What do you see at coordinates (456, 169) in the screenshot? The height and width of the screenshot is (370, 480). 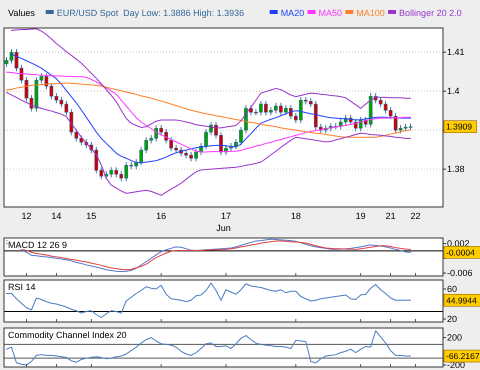 I see `y-tick-label: 1.38` at bounding box center [456, 169].